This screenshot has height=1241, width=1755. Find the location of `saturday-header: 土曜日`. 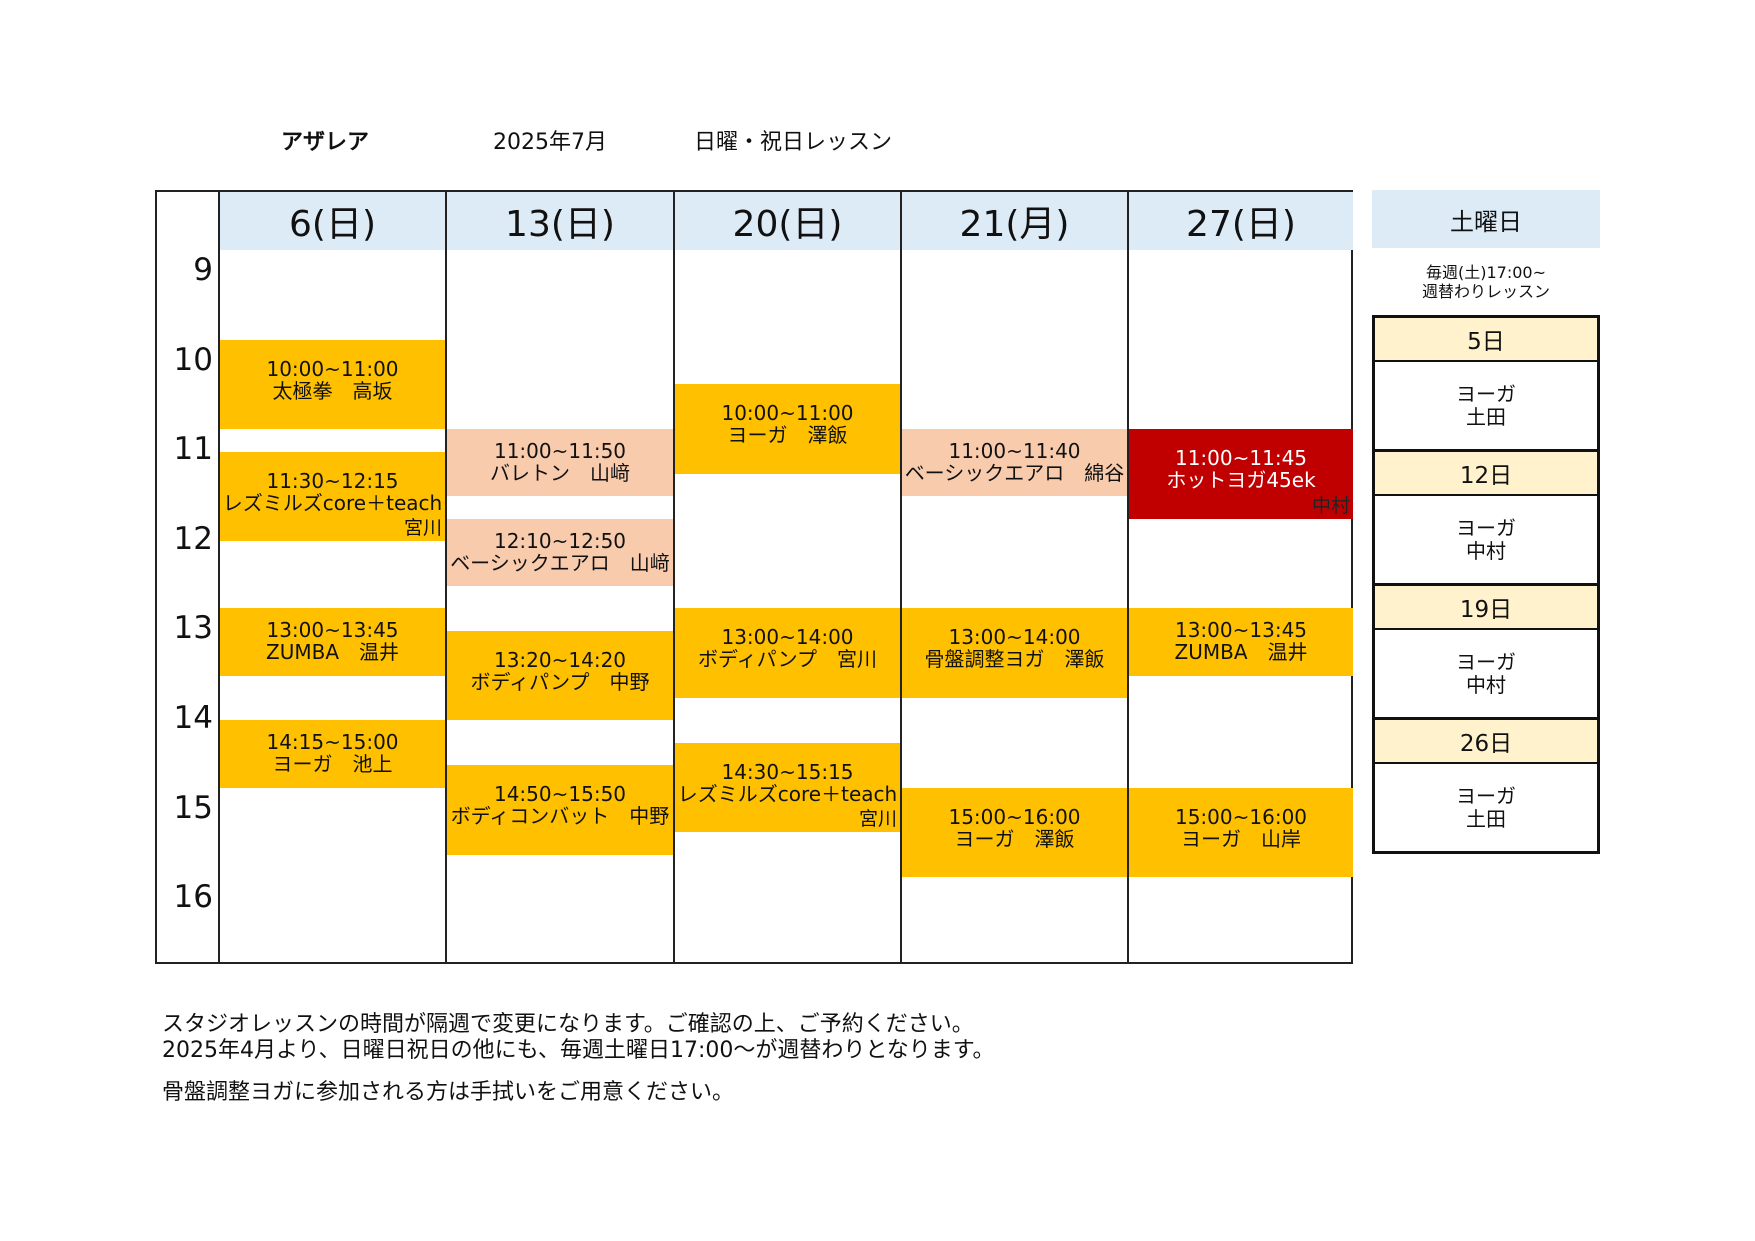

saturday-header: 土曜日 is located at coordinates (1486, 219).